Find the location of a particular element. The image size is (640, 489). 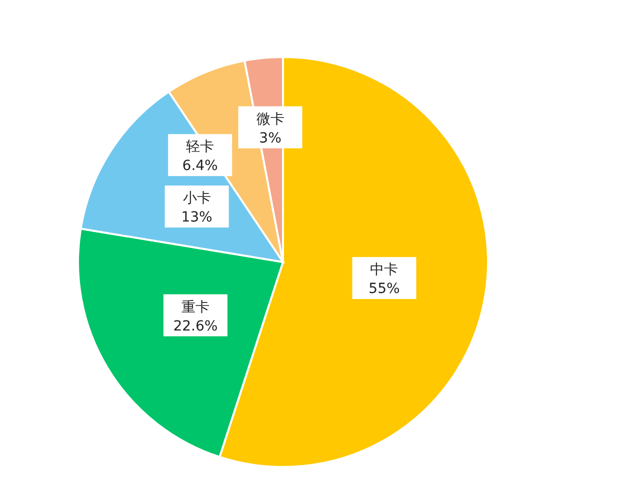

slice-label: 轻卡 is located at coordinates (200, 147).